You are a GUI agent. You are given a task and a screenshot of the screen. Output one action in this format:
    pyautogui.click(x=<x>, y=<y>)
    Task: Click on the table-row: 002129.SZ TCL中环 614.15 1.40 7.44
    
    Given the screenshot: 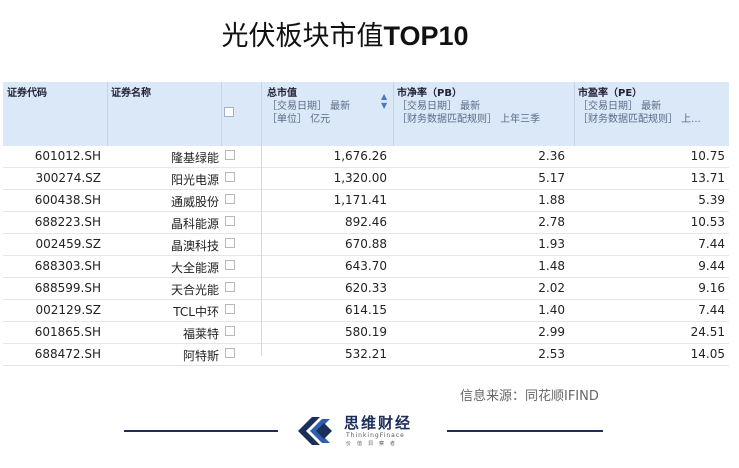 What is the action you would take?
    pyautogui.click(x=366, y=311)
    